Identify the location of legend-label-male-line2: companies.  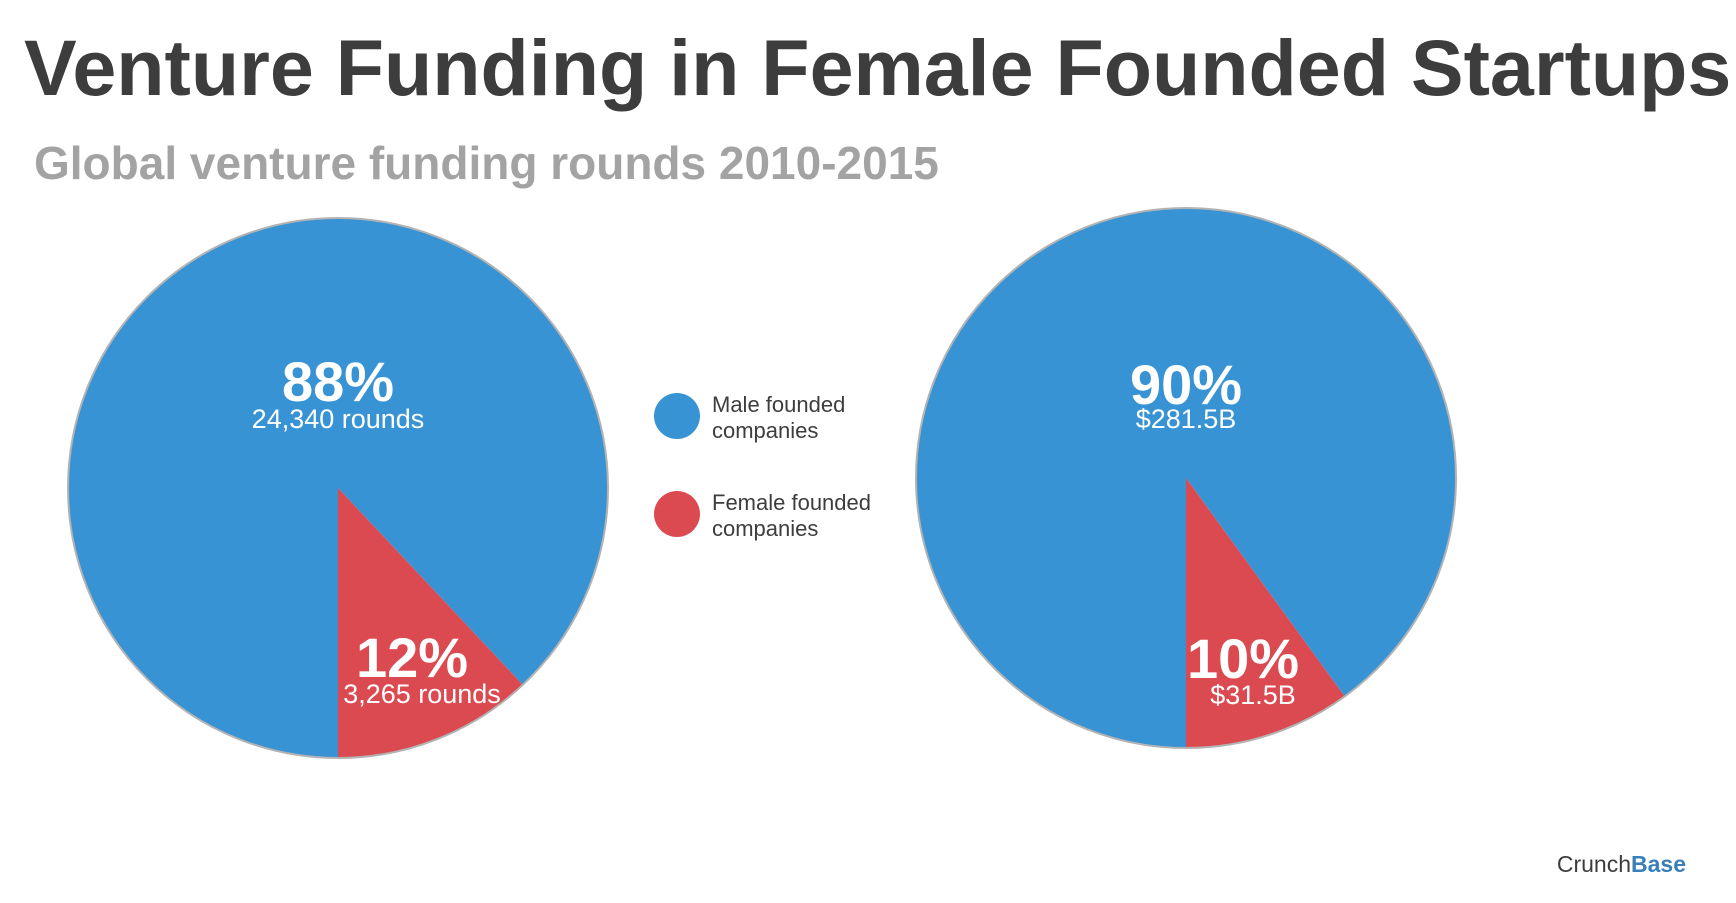
(765, 430).